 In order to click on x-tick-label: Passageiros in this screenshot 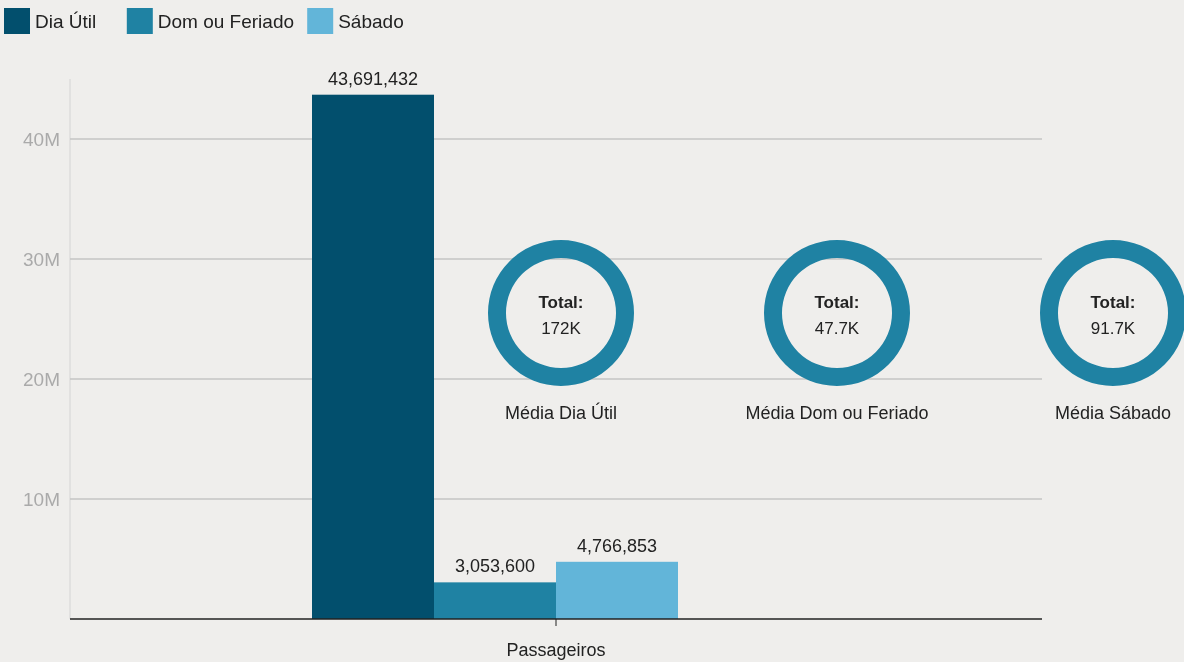, I will do `click(556, 650)`.